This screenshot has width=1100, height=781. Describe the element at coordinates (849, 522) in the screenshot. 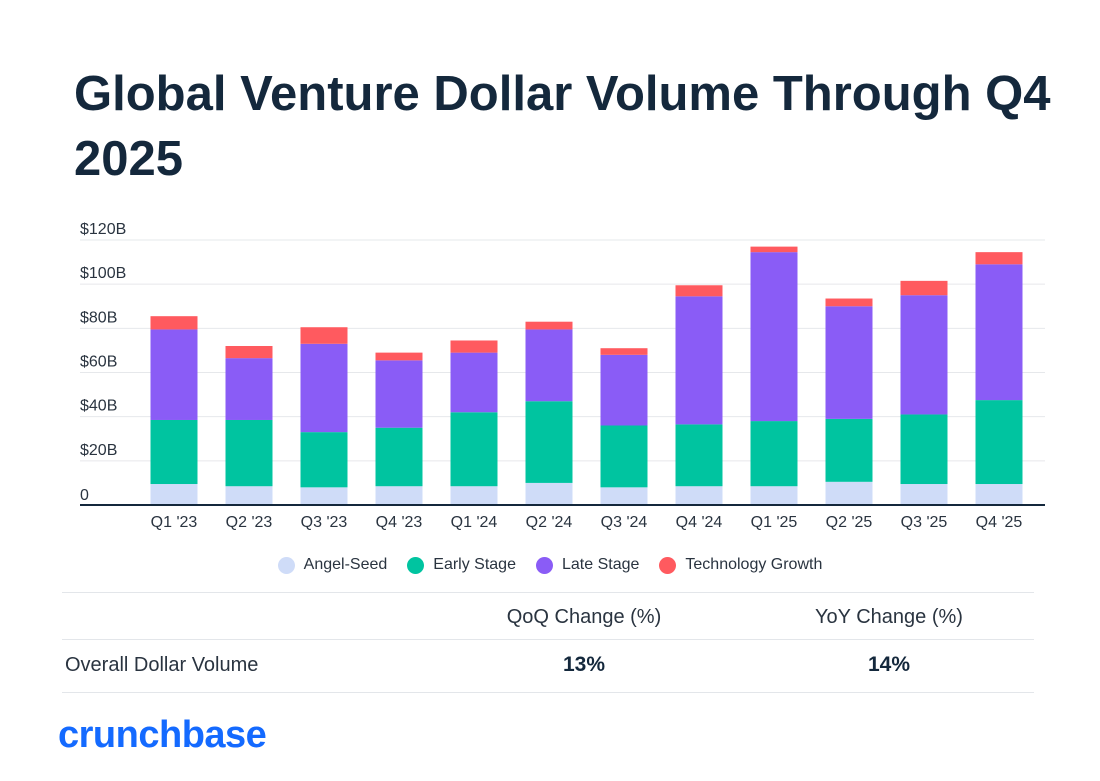

I see `x-tick-label: Q2 '25` at that location.